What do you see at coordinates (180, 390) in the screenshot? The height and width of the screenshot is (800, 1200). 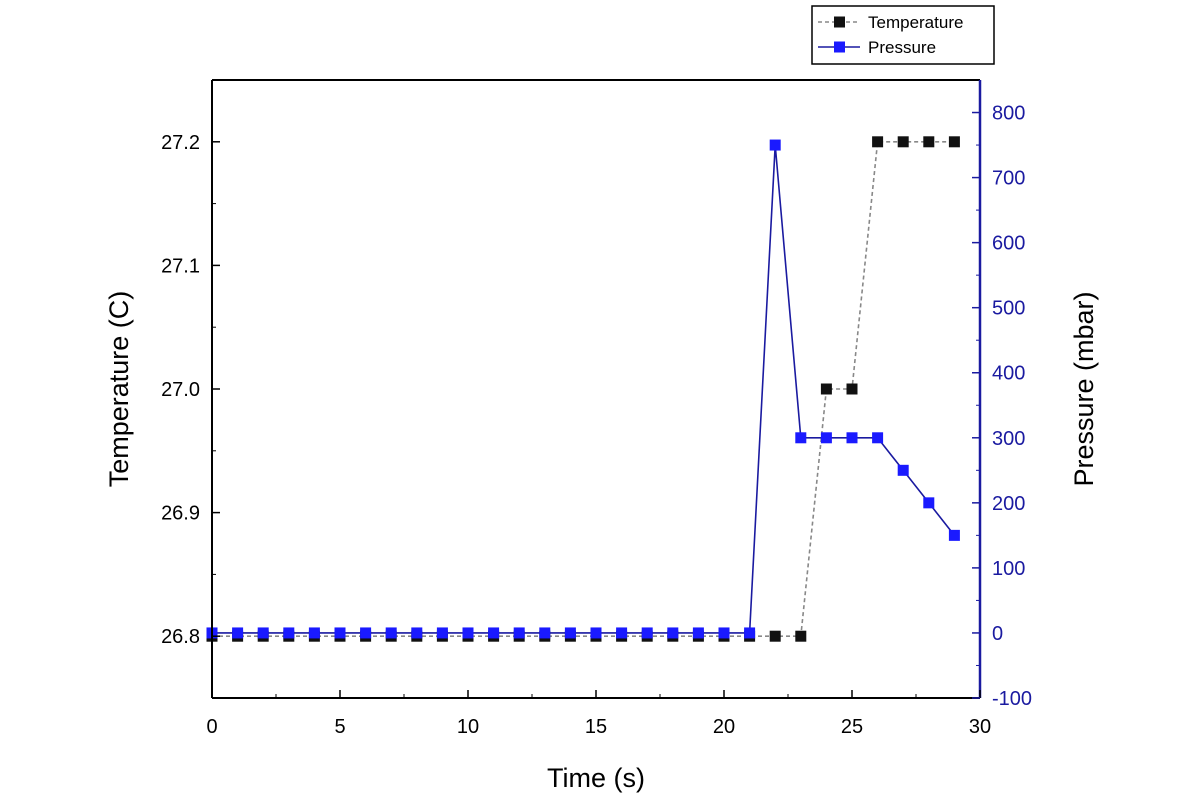 I see `y-left-tick-label: 27.0` at bounding box center [180, 390].